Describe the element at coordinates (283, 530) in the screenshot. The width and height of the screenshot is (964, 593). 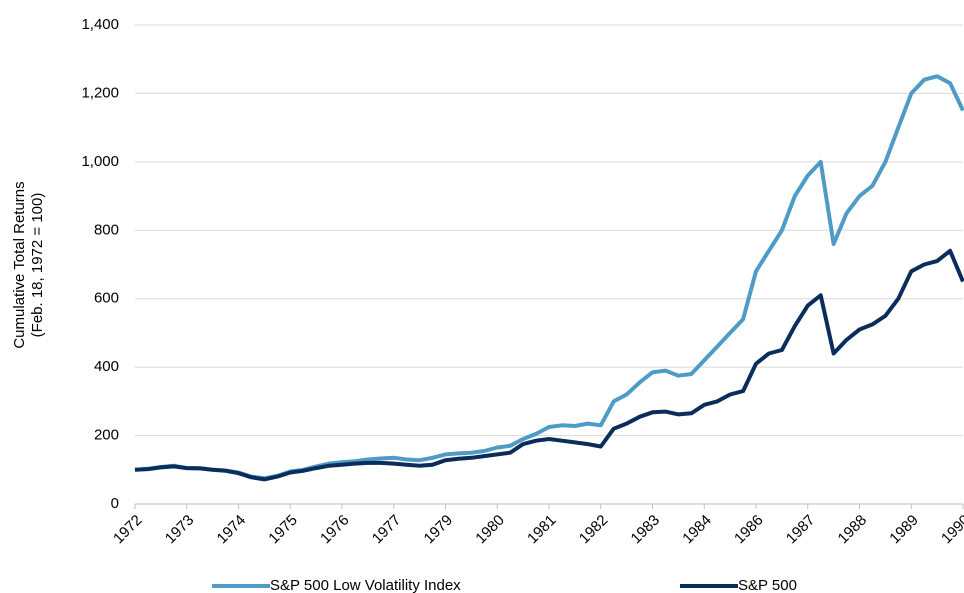
I see `x-tick-label: 1975` at that location.